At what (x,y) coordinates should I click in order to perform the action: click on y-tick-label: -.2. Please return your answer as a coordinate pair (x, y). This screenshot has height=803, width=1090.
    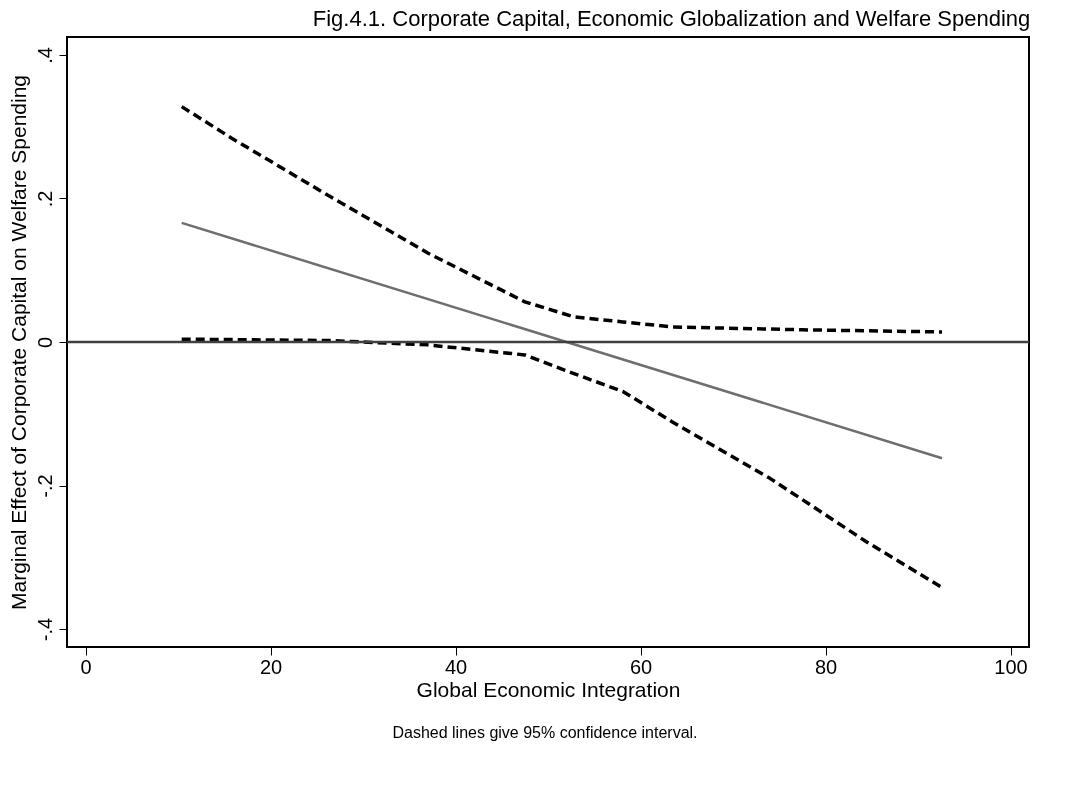
    Looking at the image, I should click on (44, 486).